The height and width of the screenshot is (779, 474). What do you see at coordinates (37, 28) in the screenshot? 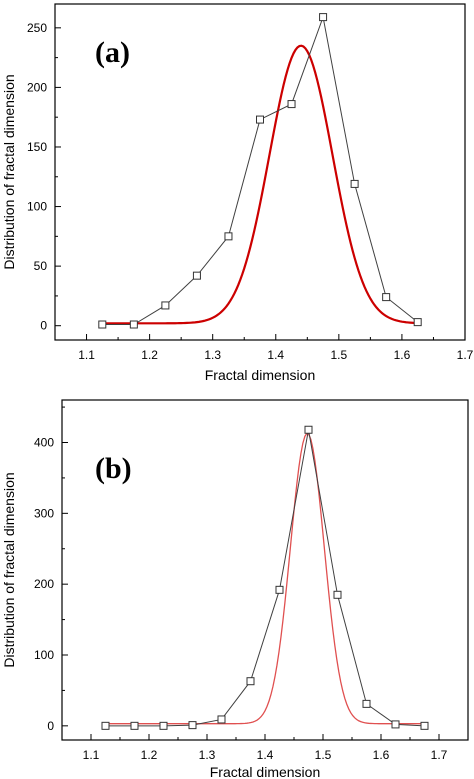
I see `y-tick-label: 250` at bounding box center [37, 28].